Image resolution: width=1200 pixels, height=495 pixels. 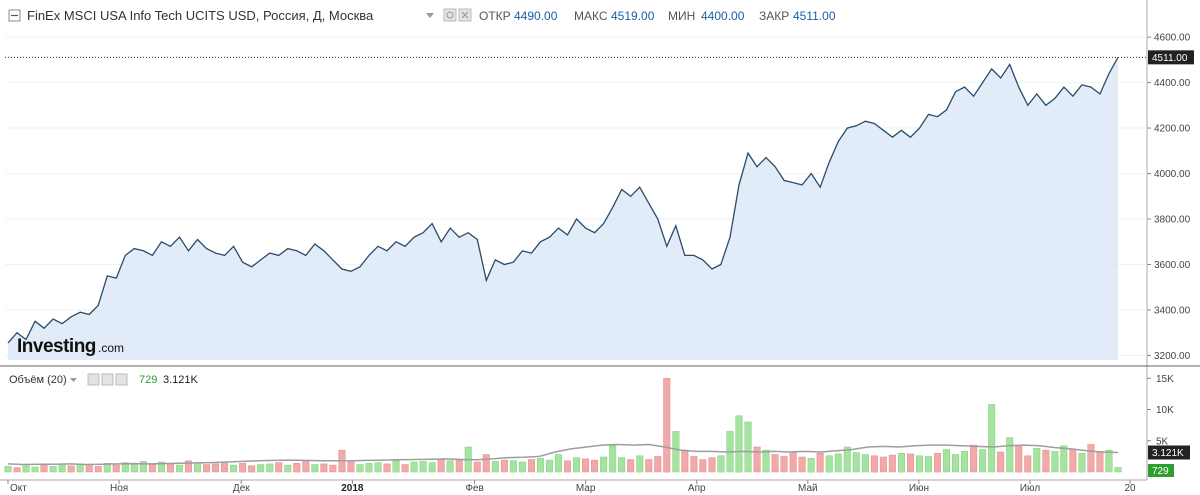 What do you see at coordinates (465, 15) in the screenshot?
I see `close-series-icon-cross` at bounding box center [465, 15].